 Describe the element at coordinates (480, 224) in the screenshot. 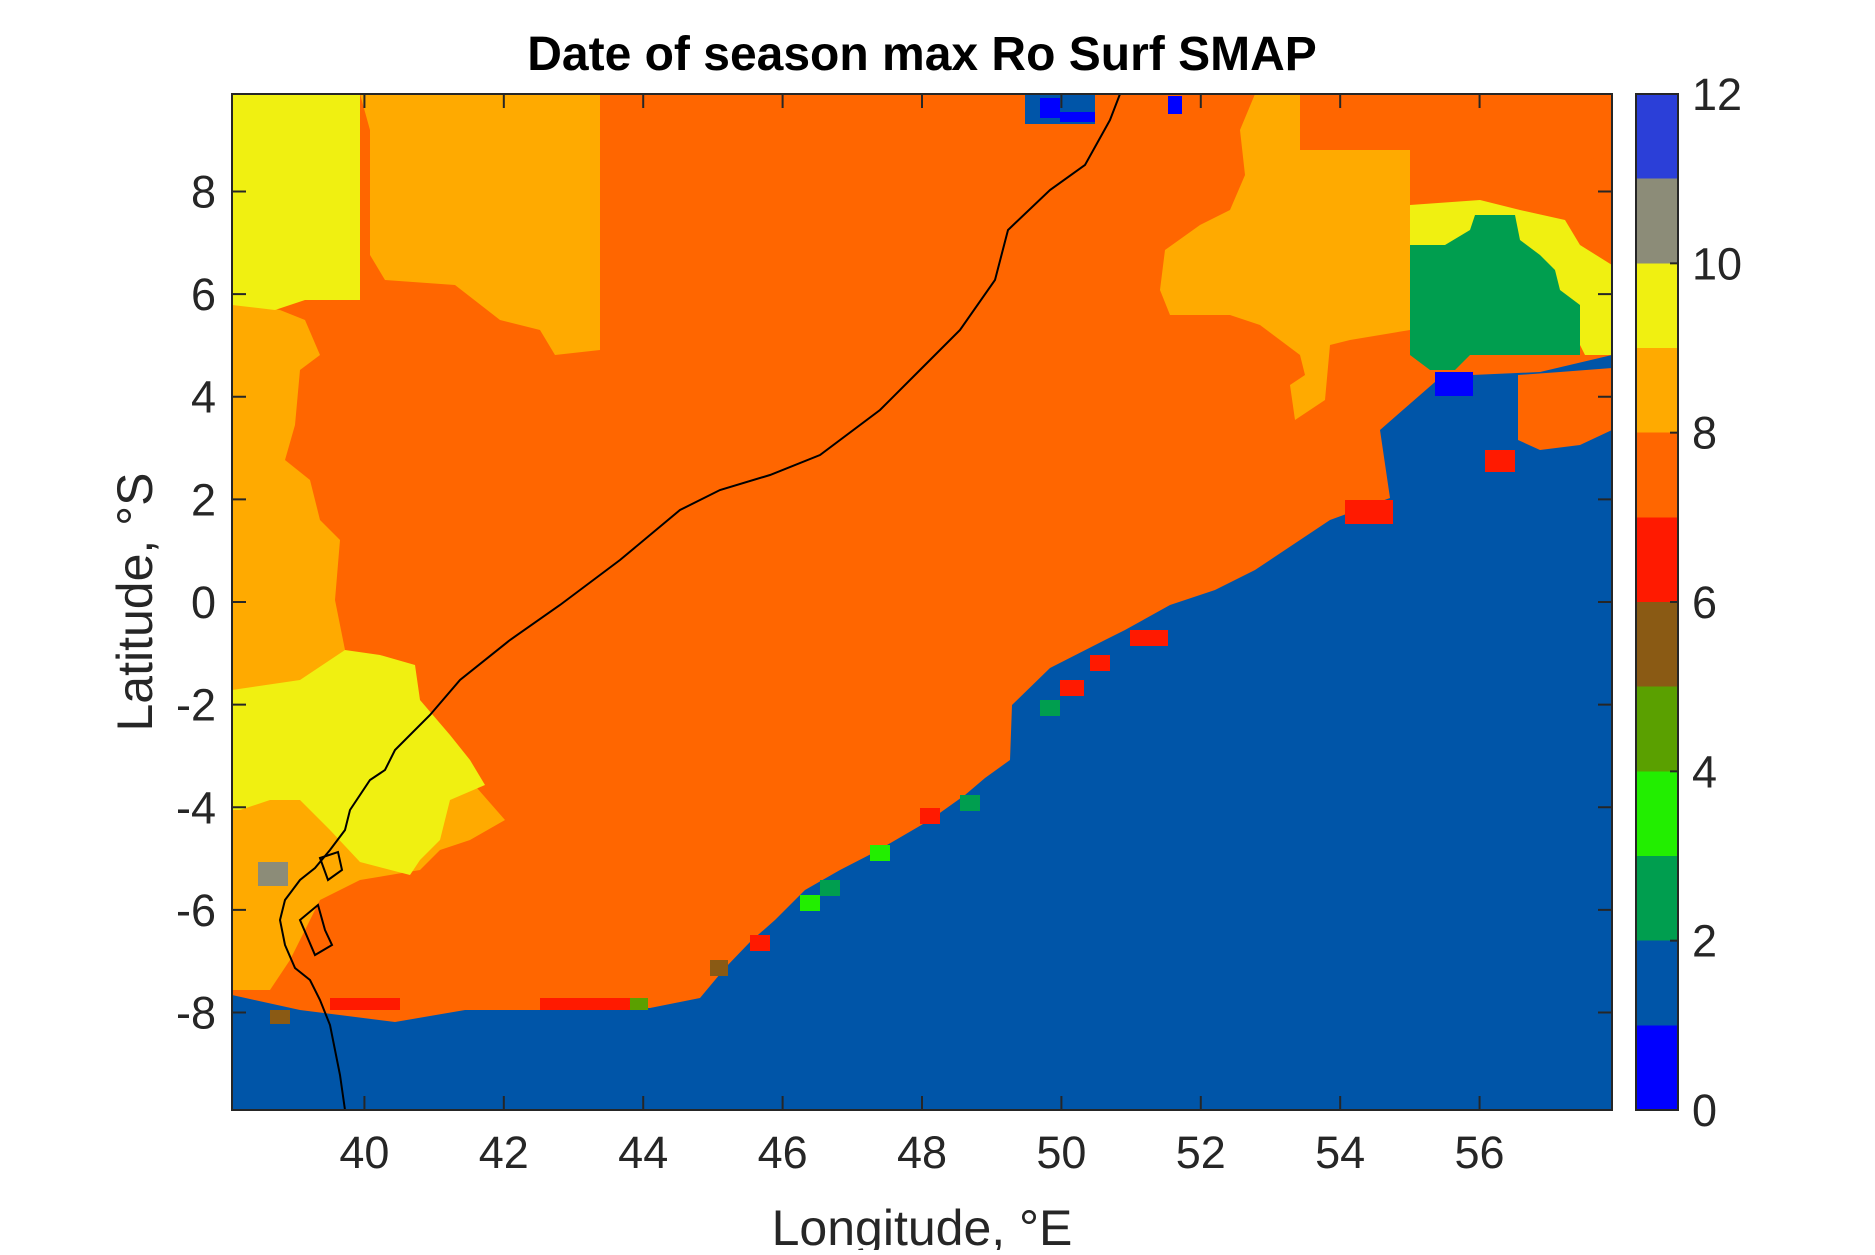

I see `region-north-upland` at that location.